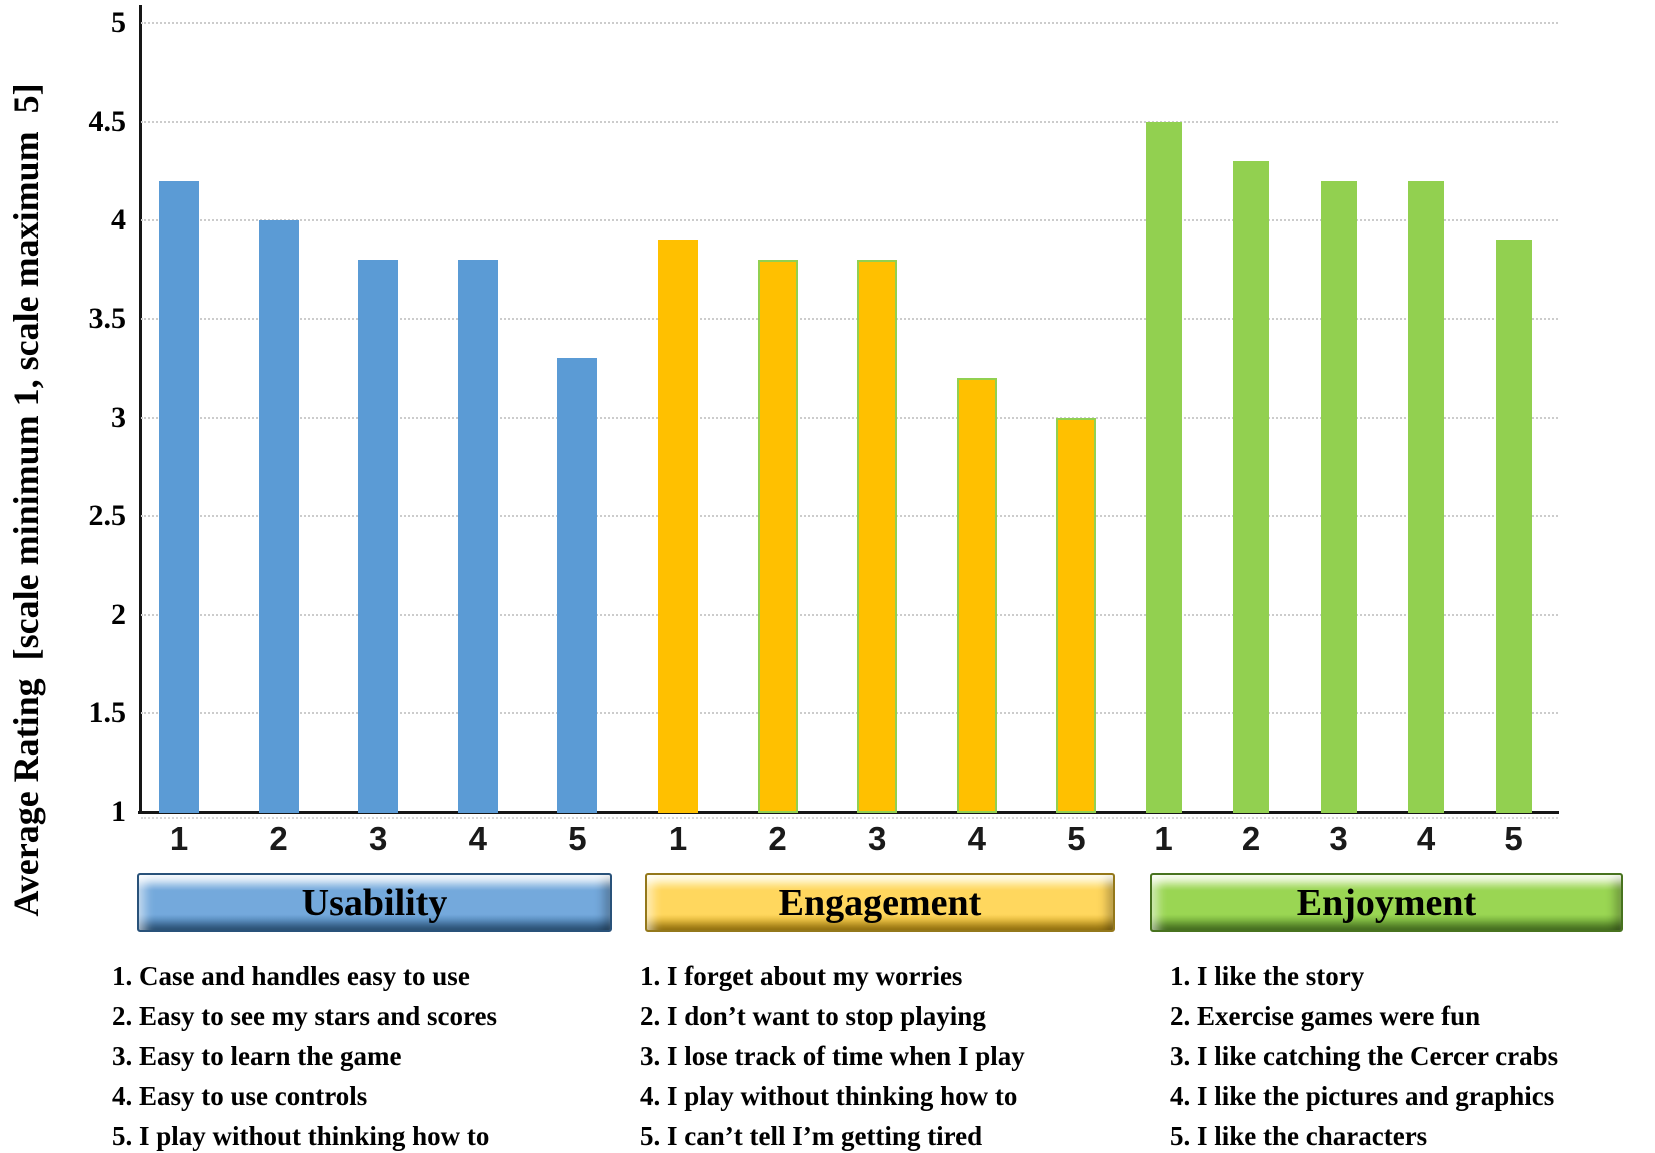 The height and width of the screenshot is (1153, 1655). What do you see at coordinates (1513, 838) in the screenshot?
I see `x-tick-enjoyment-5: 5` at bounding box center [1513, 838].